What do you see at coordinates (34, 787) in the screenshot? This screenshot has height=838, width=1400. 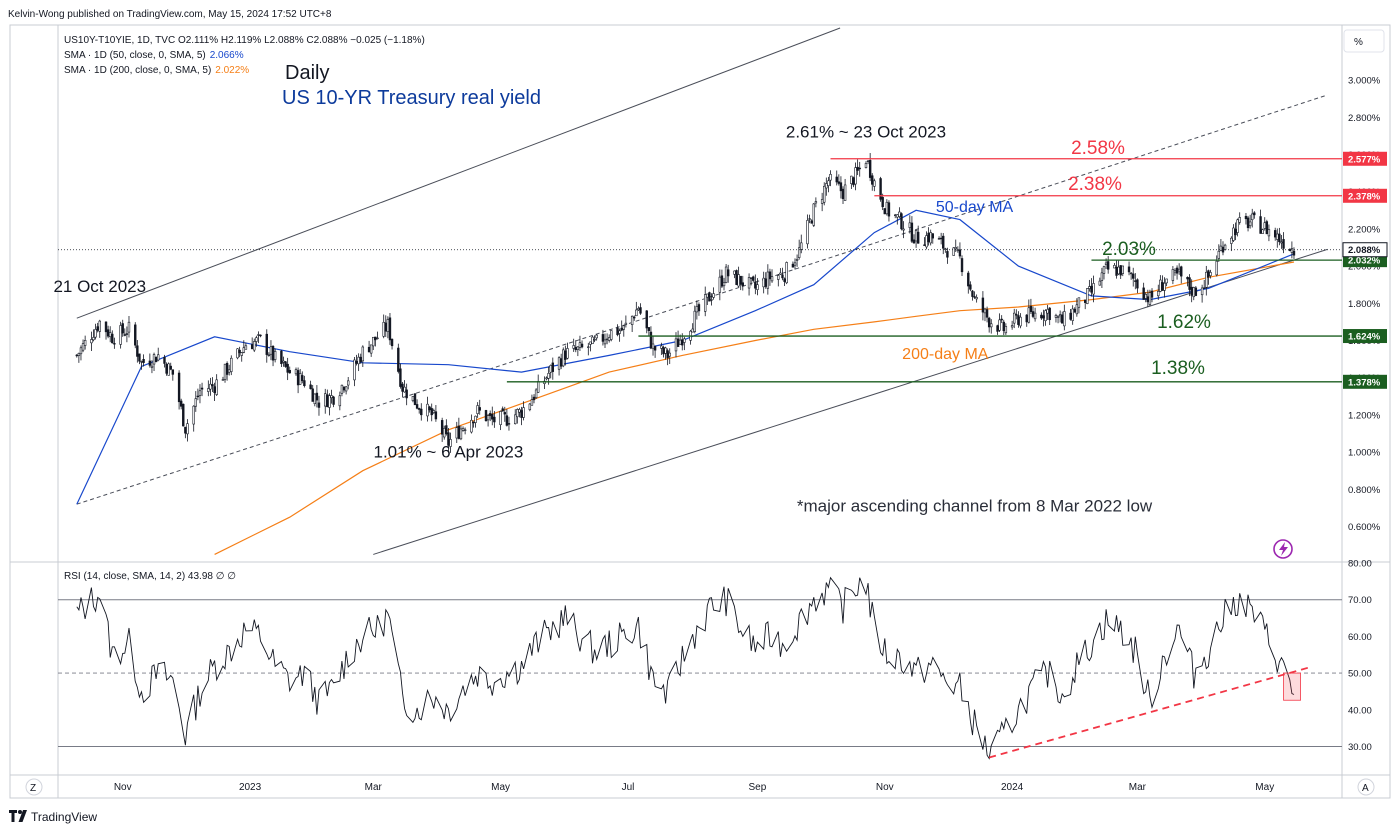 I see `zoom-button` at bounding box center [34, 787].